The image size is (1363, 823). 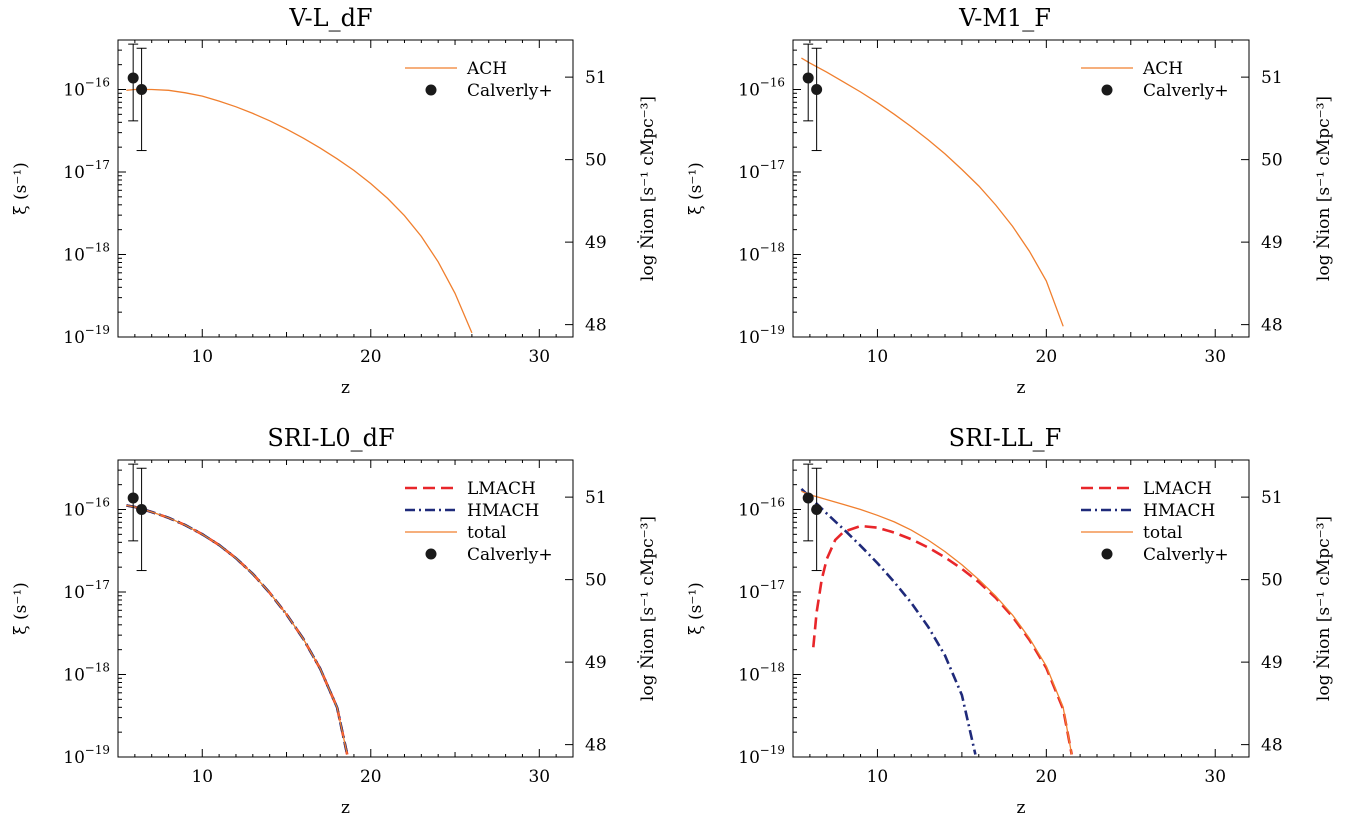 I want to click on chart-title: V-M1_F, so click(x=1004, y=18).